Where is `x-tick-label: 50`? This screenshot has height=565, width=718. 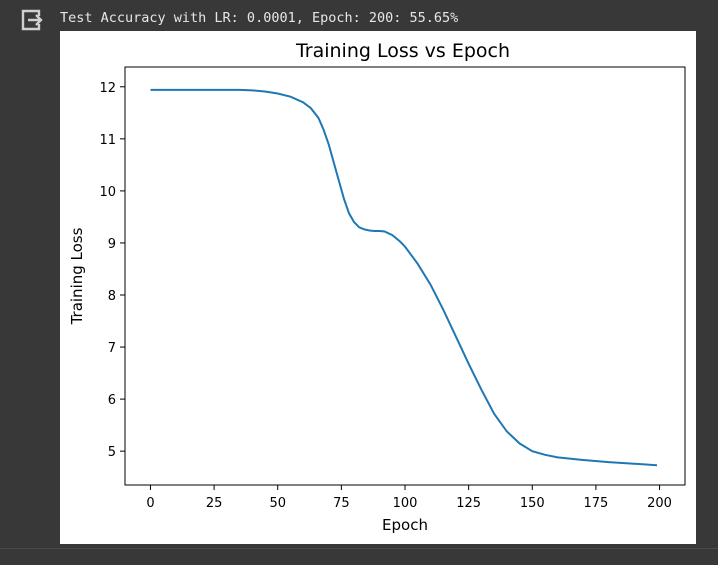
x-tick-label: 50 is located at coordinates (277, 503).